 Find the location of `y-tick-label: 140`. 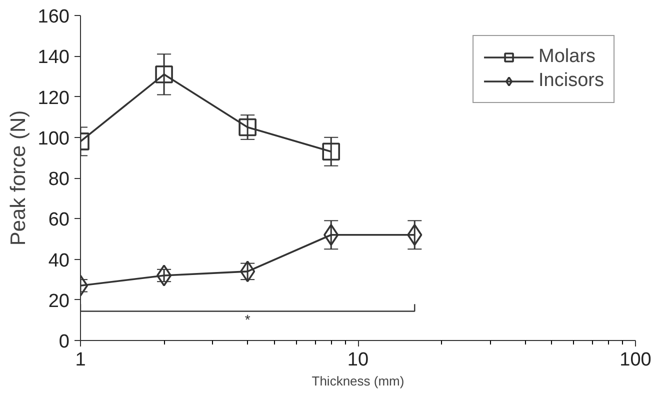

y-tick-label: 140 is located at coordinates (54, 57).